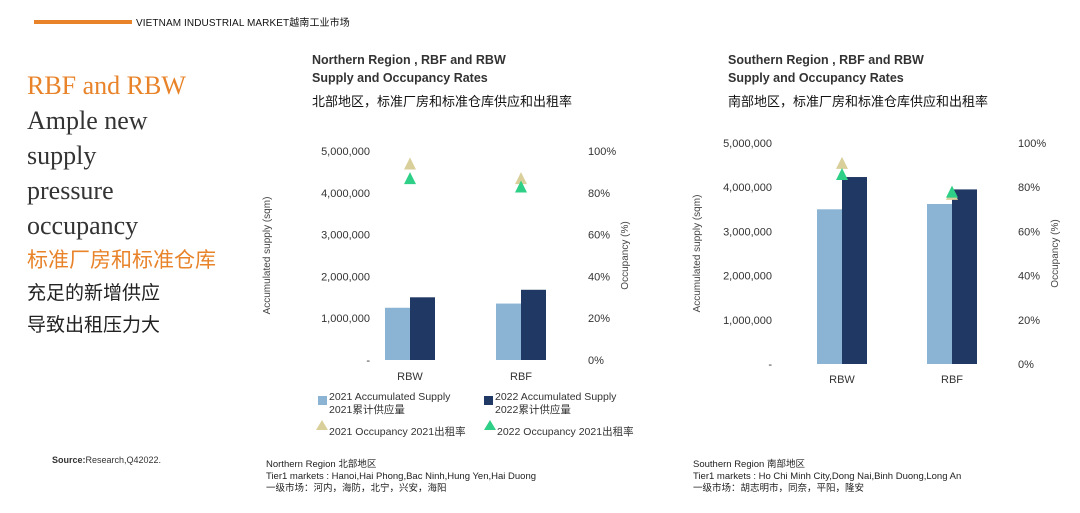  I want to click on north-y2-tick-label: 20%, so click(599, 319).